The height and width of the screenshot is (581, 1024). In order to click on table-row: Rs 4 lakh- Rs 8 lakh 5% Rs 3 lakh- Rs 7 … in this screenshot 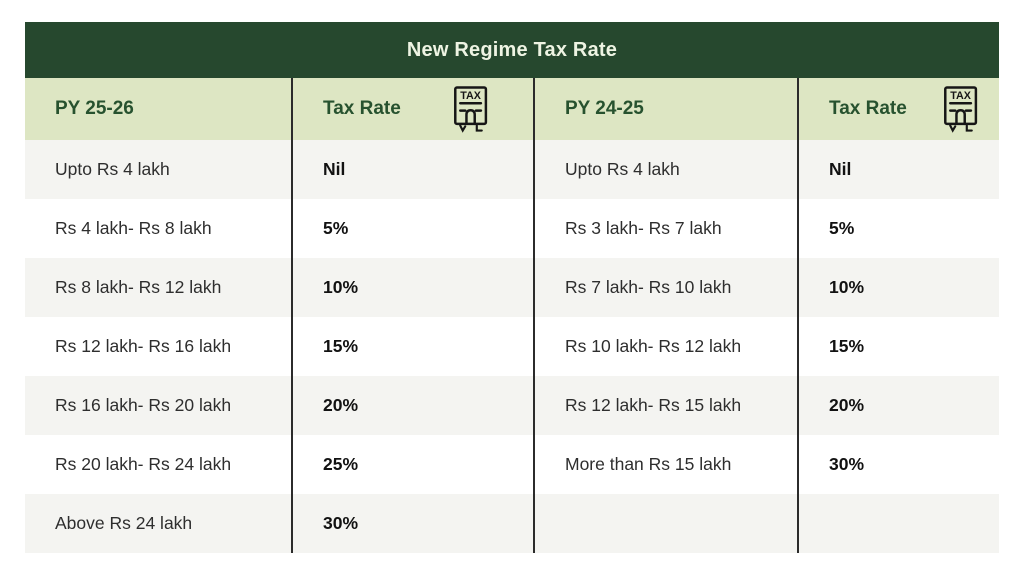, I will do `click(512, 228)`.